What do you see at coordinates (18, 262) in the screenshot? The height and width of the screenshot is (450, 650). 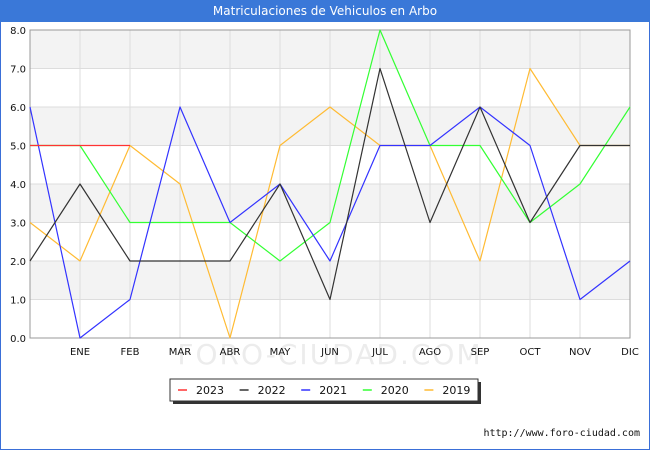 I see `y-tick-label: 2.0` at bounding box center [18, 262].